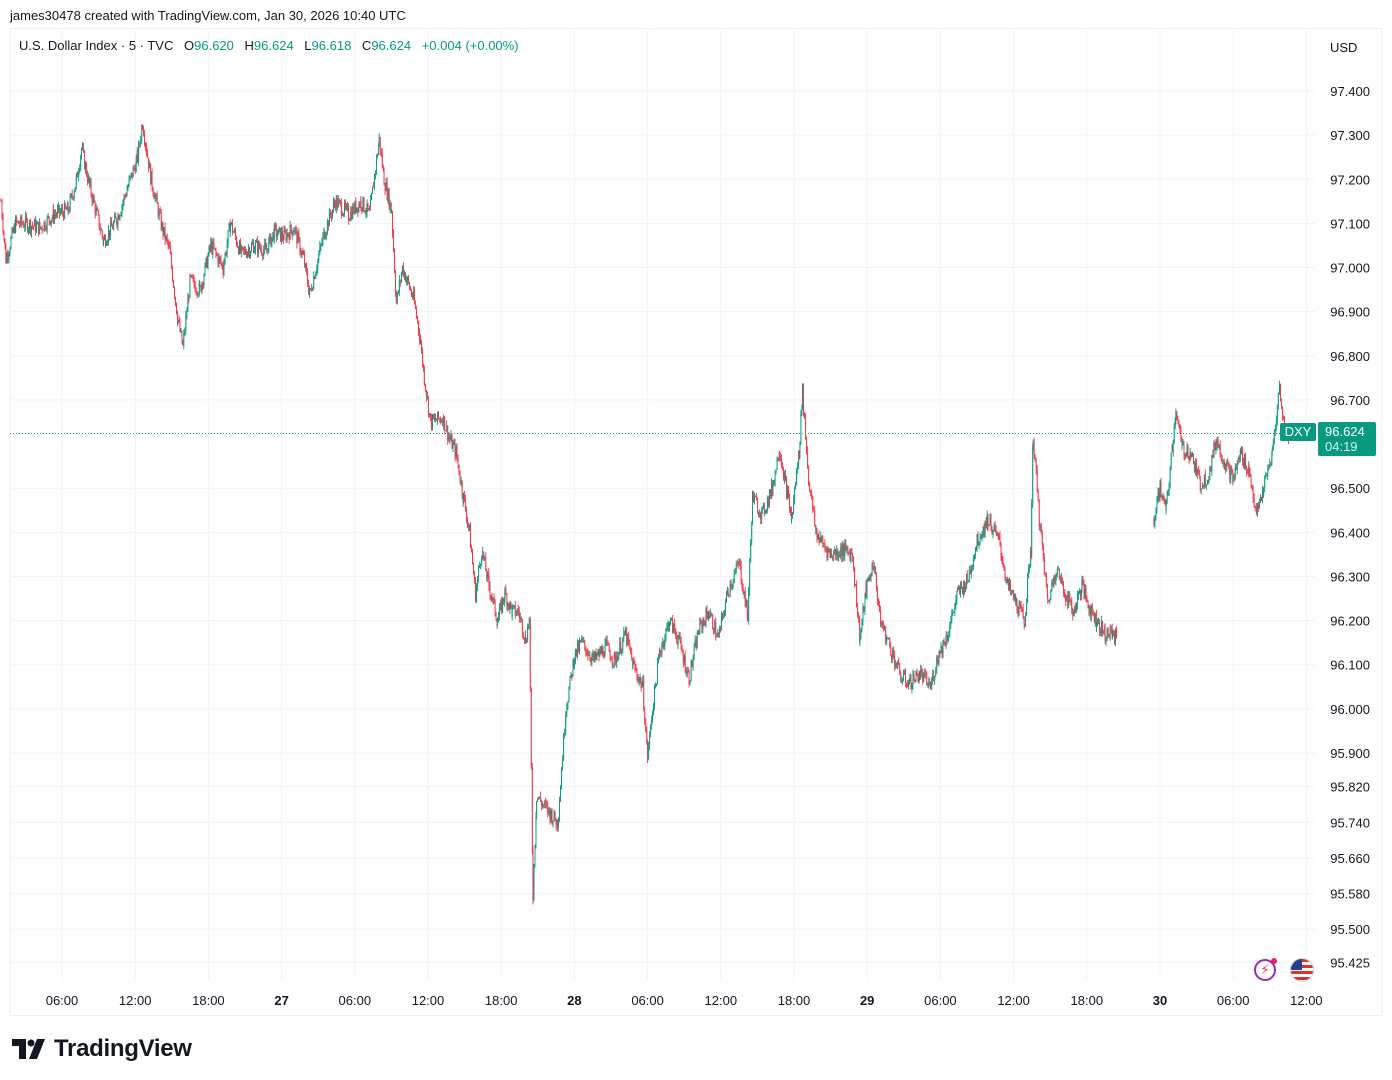 This screenshot has width=1392, height=1080. I want to click on us-flag-icon, so click(1302, 970).